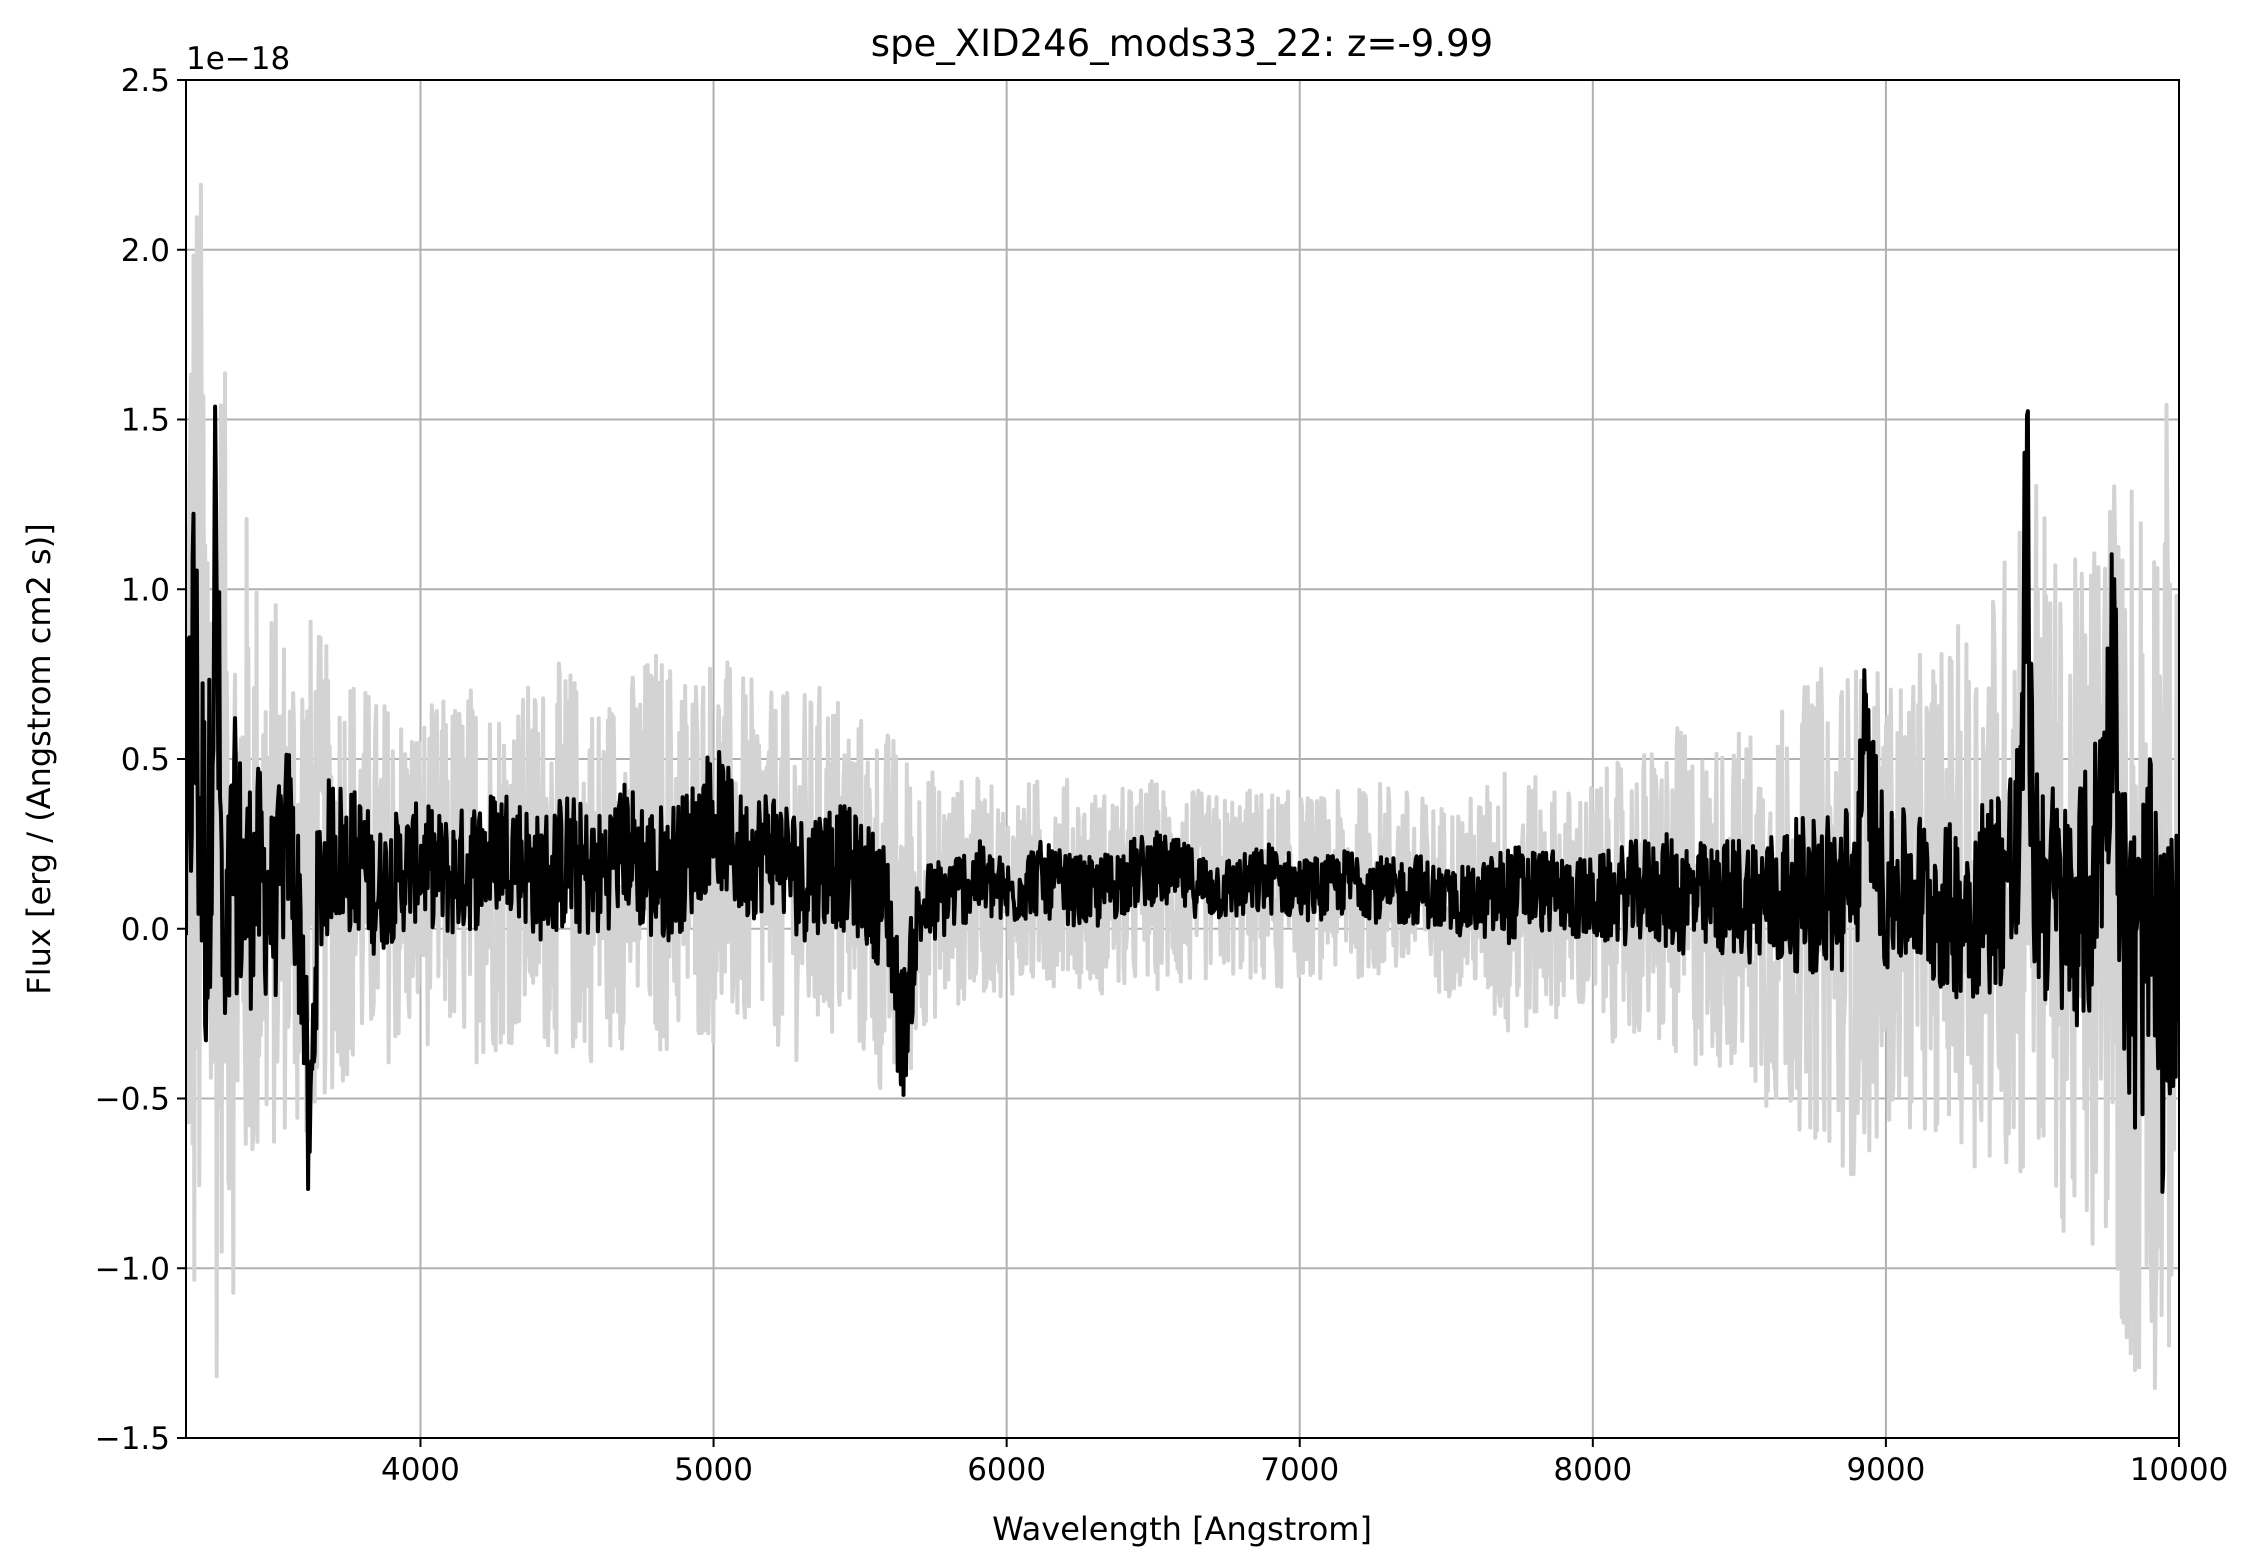 The width and height of the screenshot is (2250, 1565). Describe the element at coordinates (145, 590) in the screenshot. I see `y-tick-label: 1.0` at that location.